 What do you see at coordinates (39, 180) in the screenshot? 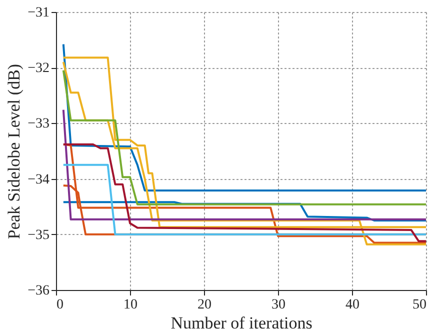
I see `y-tick-label: −34` at bounding box center [39, 180].